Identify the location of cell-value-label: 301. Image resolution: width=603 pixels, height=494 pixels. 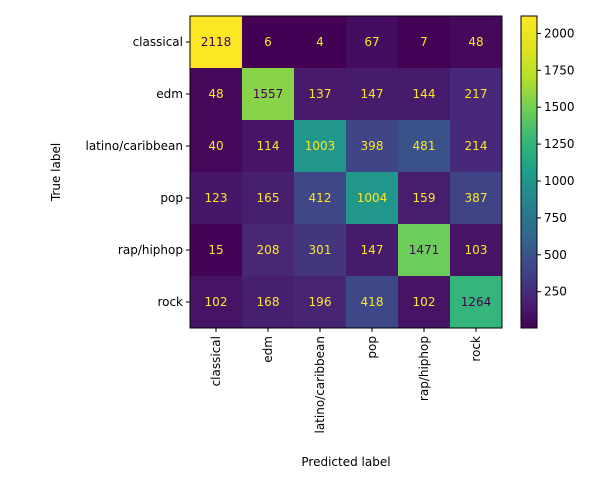
(320, 250).